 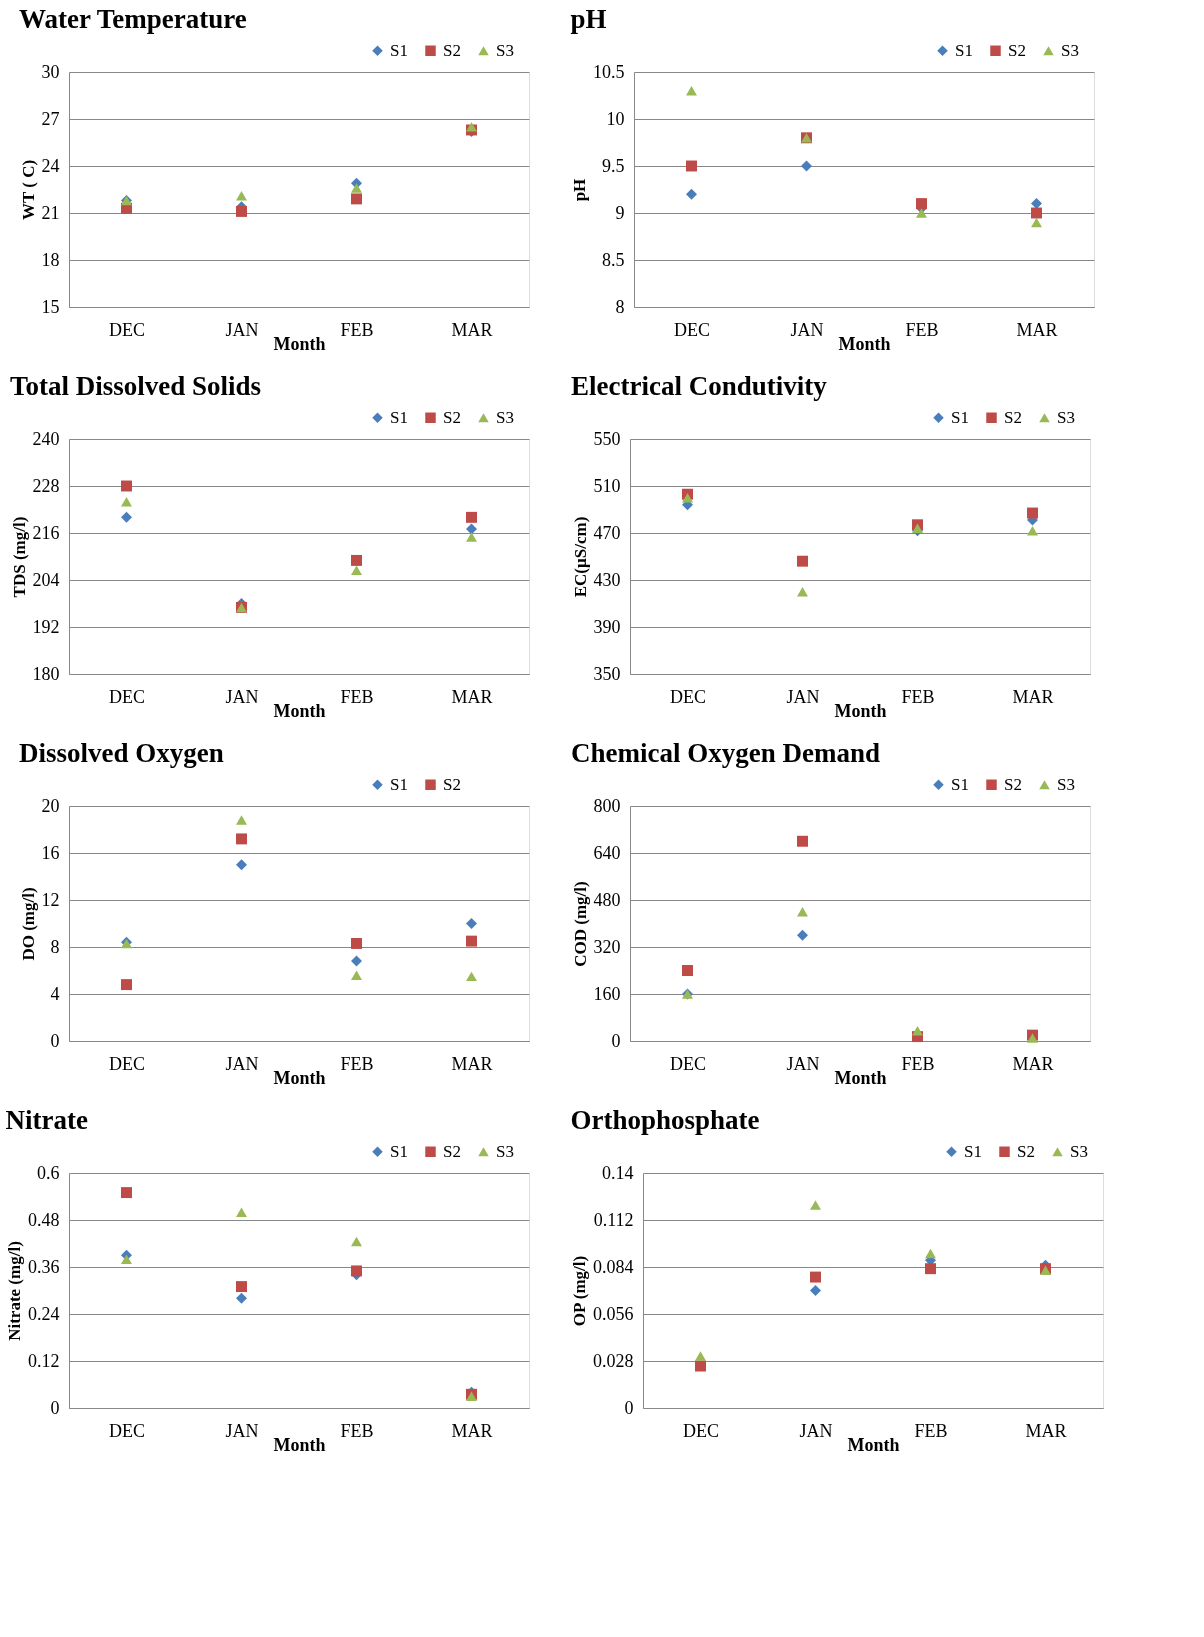 What do you see at coordinates (725, 753) in the screenshot?
I see `chart-title: Chemical Oxygen Demand` at bounding box center [725, 753].